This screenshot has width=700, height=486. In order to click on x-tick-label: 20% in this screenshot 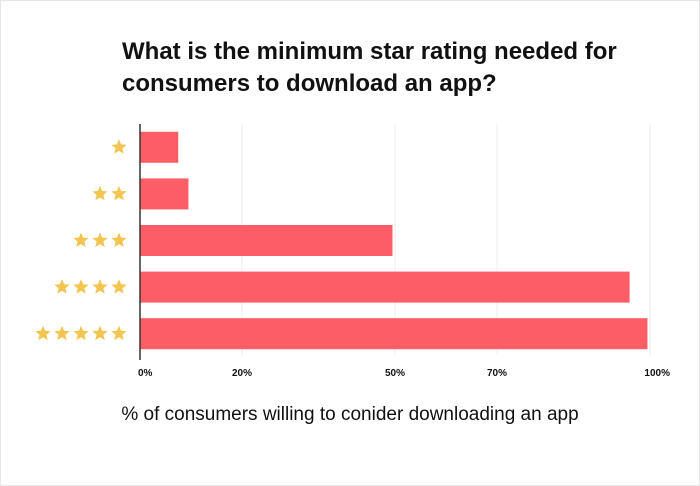, I will do `click(242, 373)`.